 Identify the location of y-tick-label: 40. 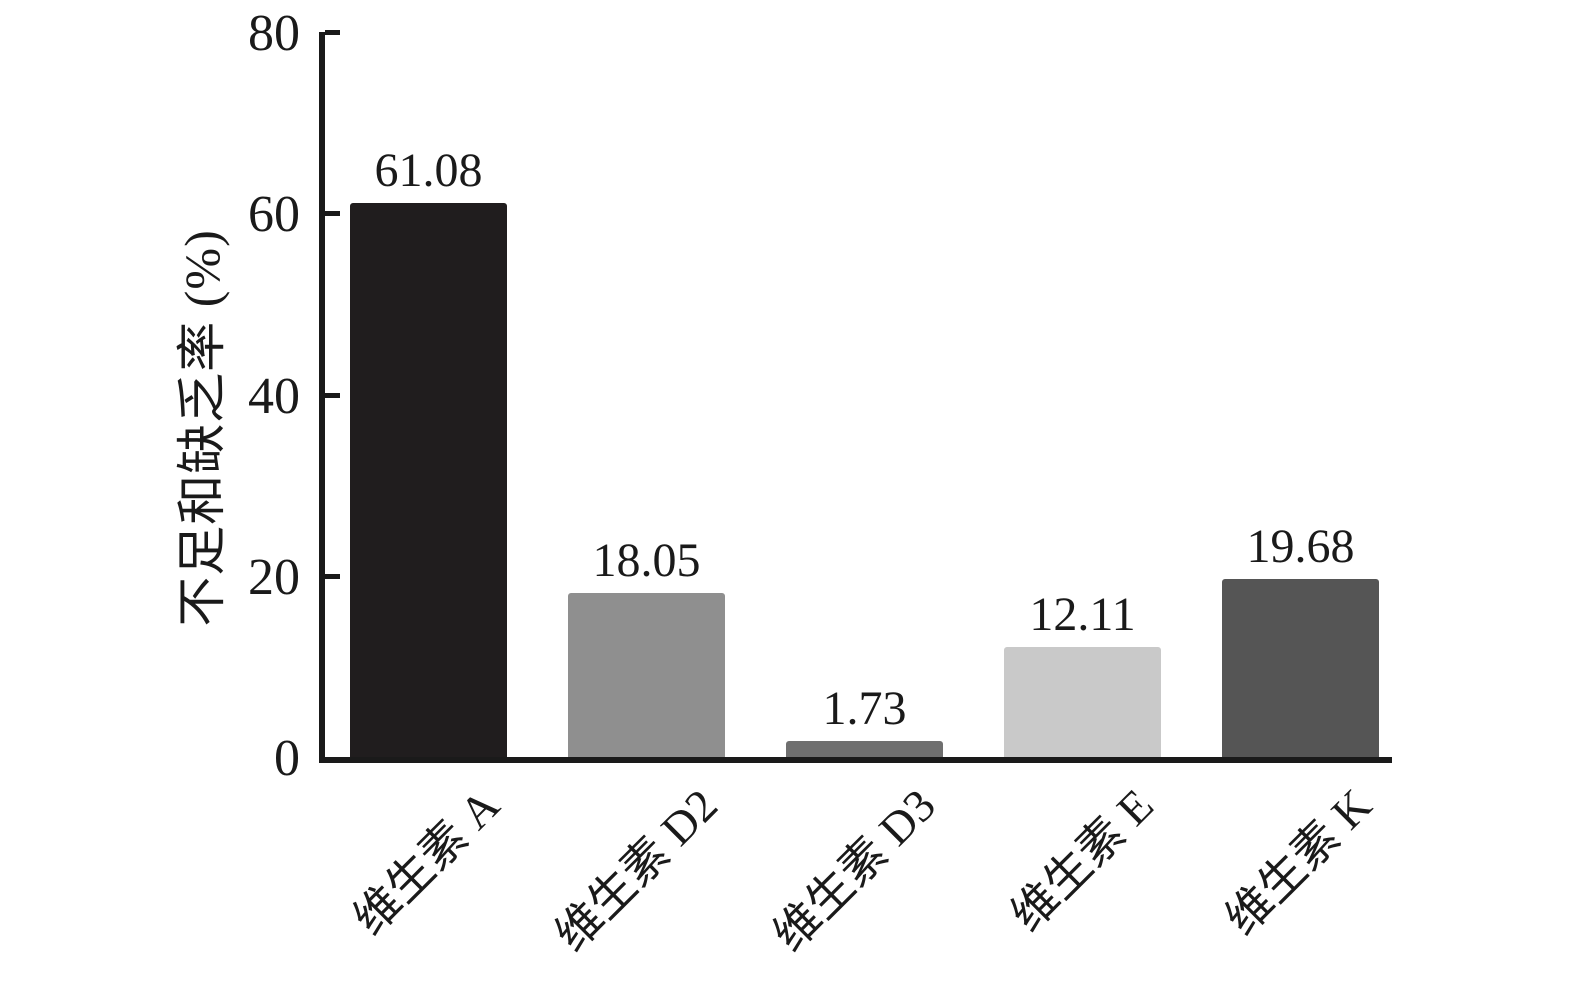
(274, 396).